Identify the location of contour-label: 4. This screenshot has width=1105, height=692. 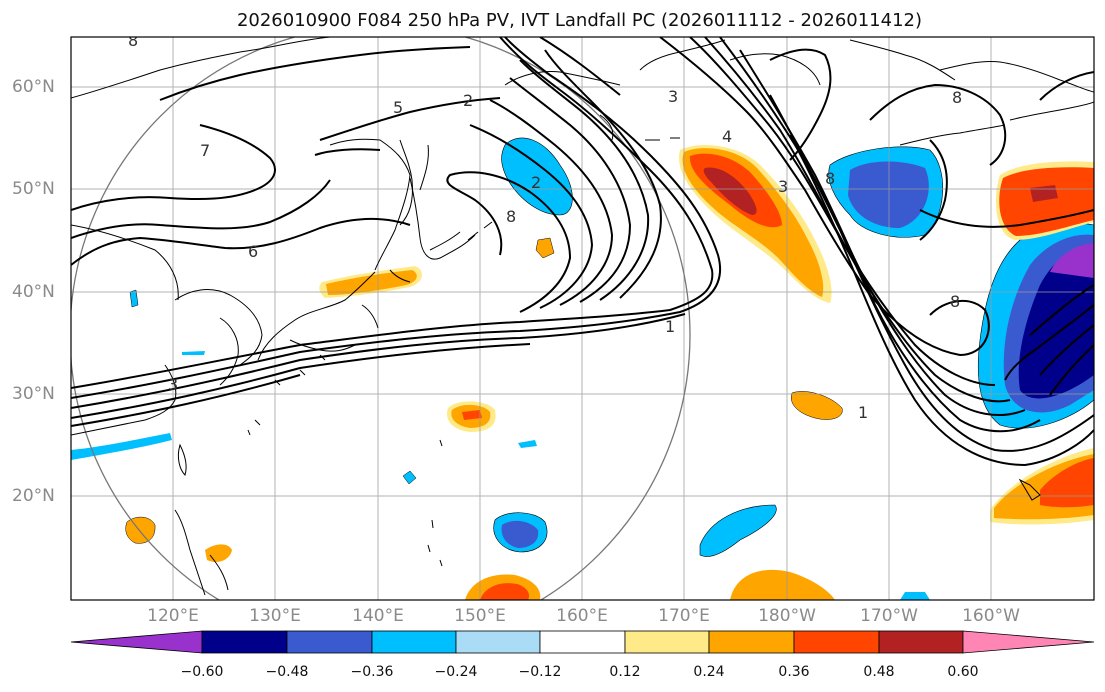
(727, 136).